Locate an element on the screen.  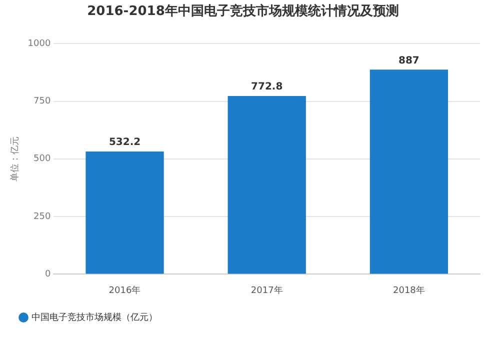
y-tick-label: 250 is located at coordinates (42, 217).